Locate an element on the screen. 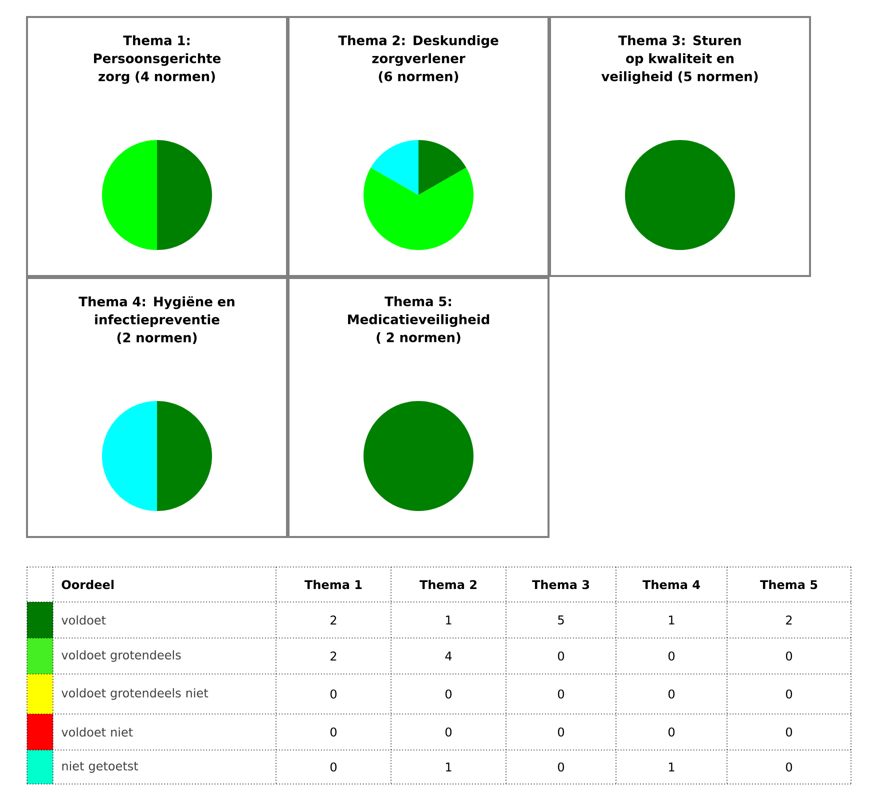 The image size is (872, 803). text: Thema 4 is located at coordinates (671, 585).